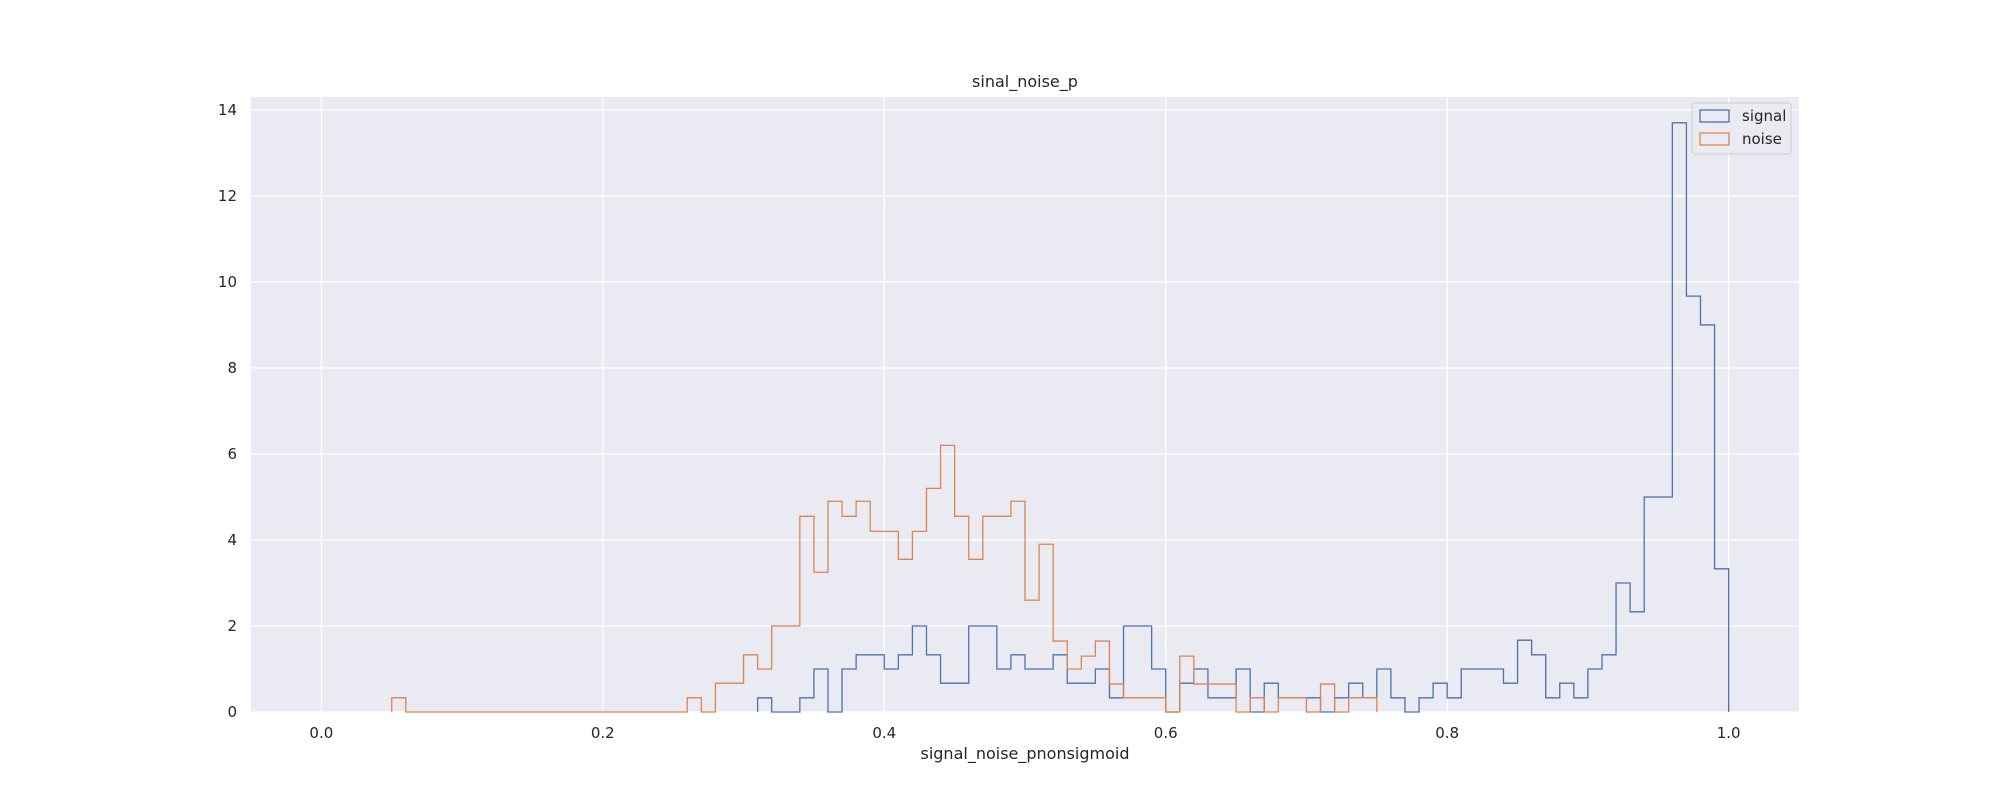 Image resolution: width=2000 pixels, height=800 pixels. I want to click on legend-frame, so click(1741, 128).